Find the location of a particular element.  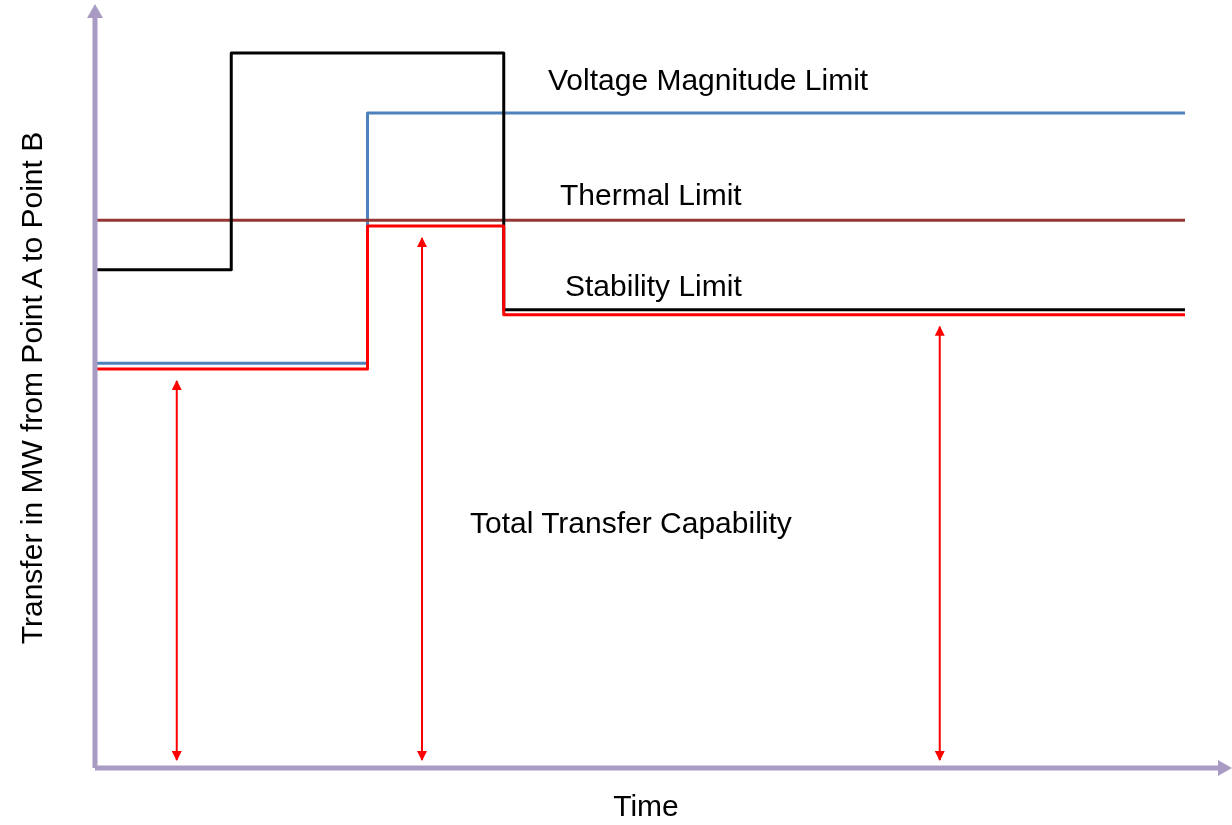

series-label: Thermal Limit is located at coordinates (651, 194).